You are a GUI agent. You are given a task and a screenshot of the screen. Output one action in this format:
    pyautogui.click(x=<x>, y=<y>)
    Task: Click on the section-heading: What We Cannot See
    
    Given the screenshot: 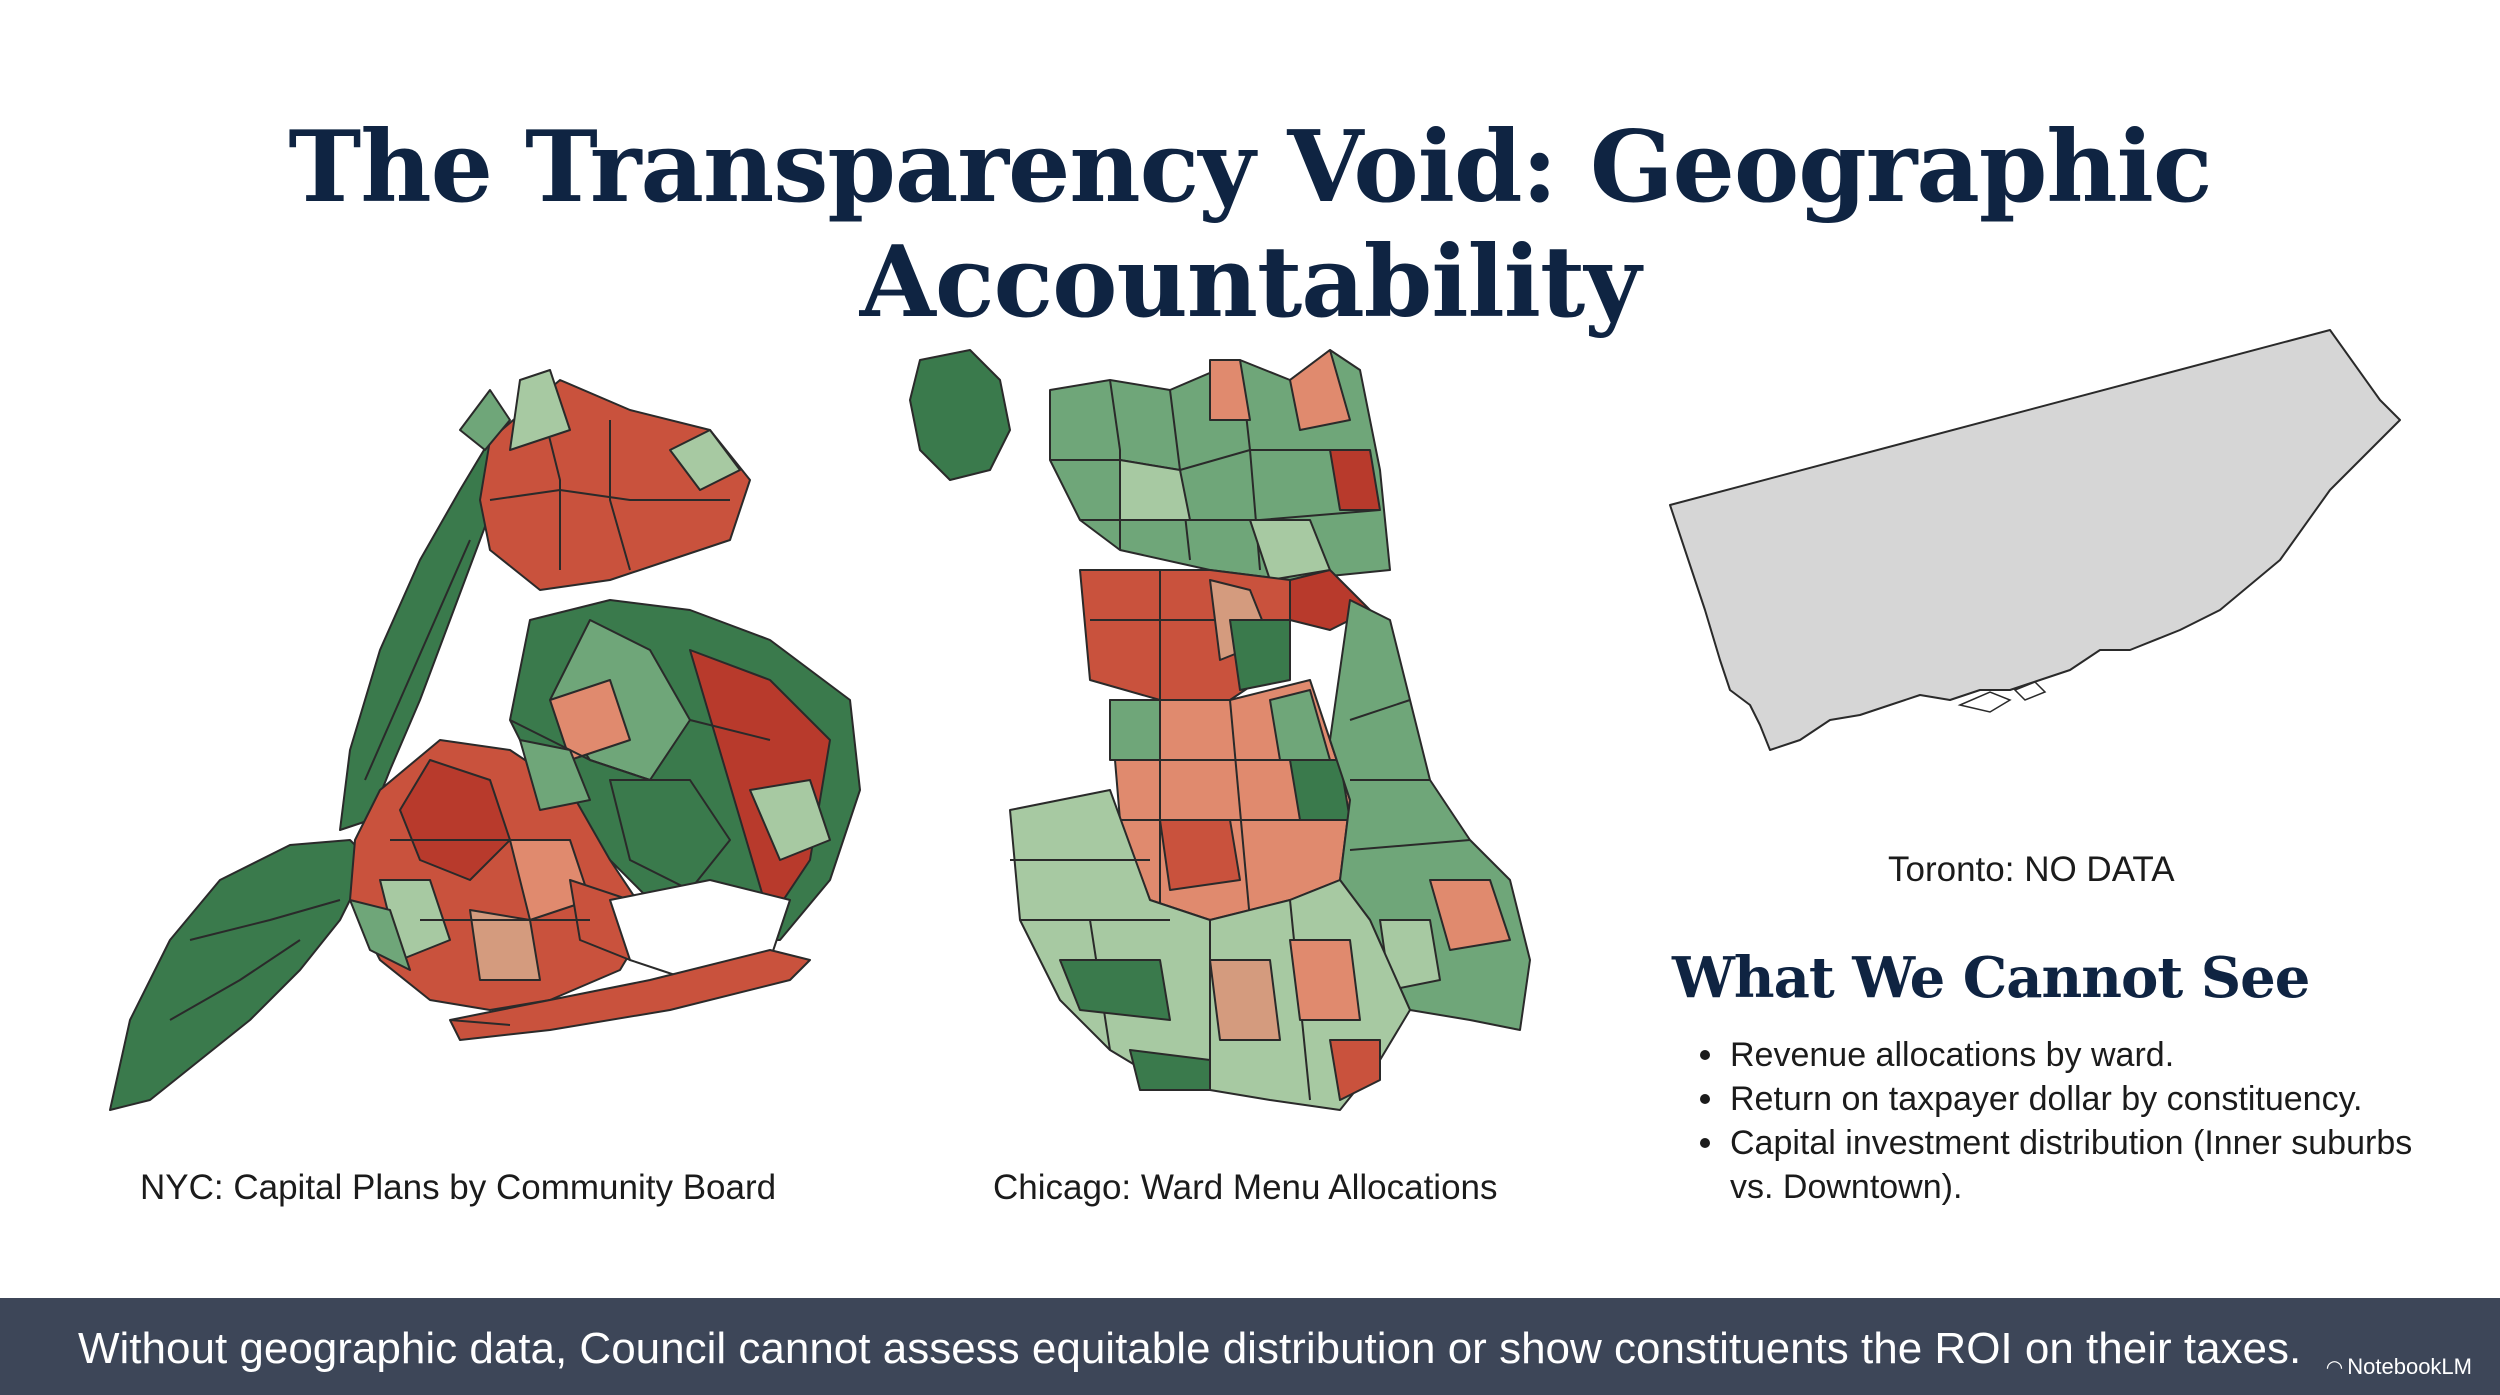 What is the action you would take?
    pyautogui.click(x=1991, y=978)
    